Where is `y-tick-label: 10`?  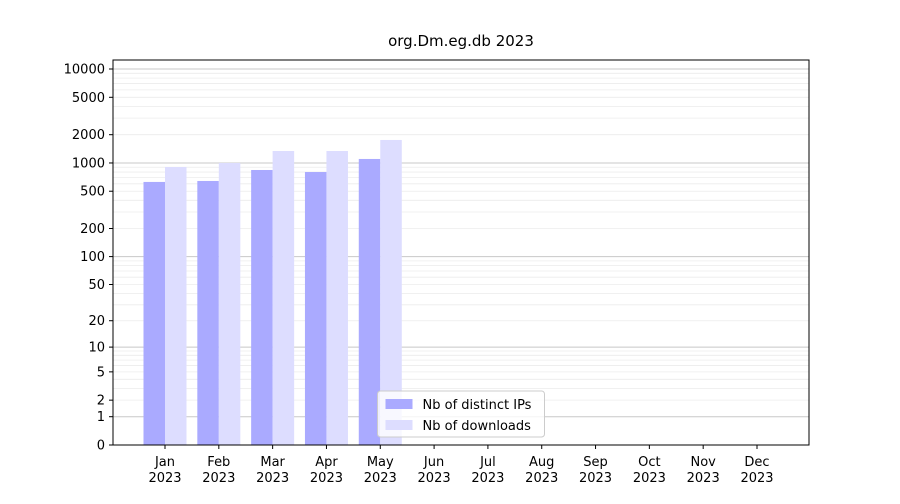
y-tick-label: 10 is located at coordinates (96, 348).